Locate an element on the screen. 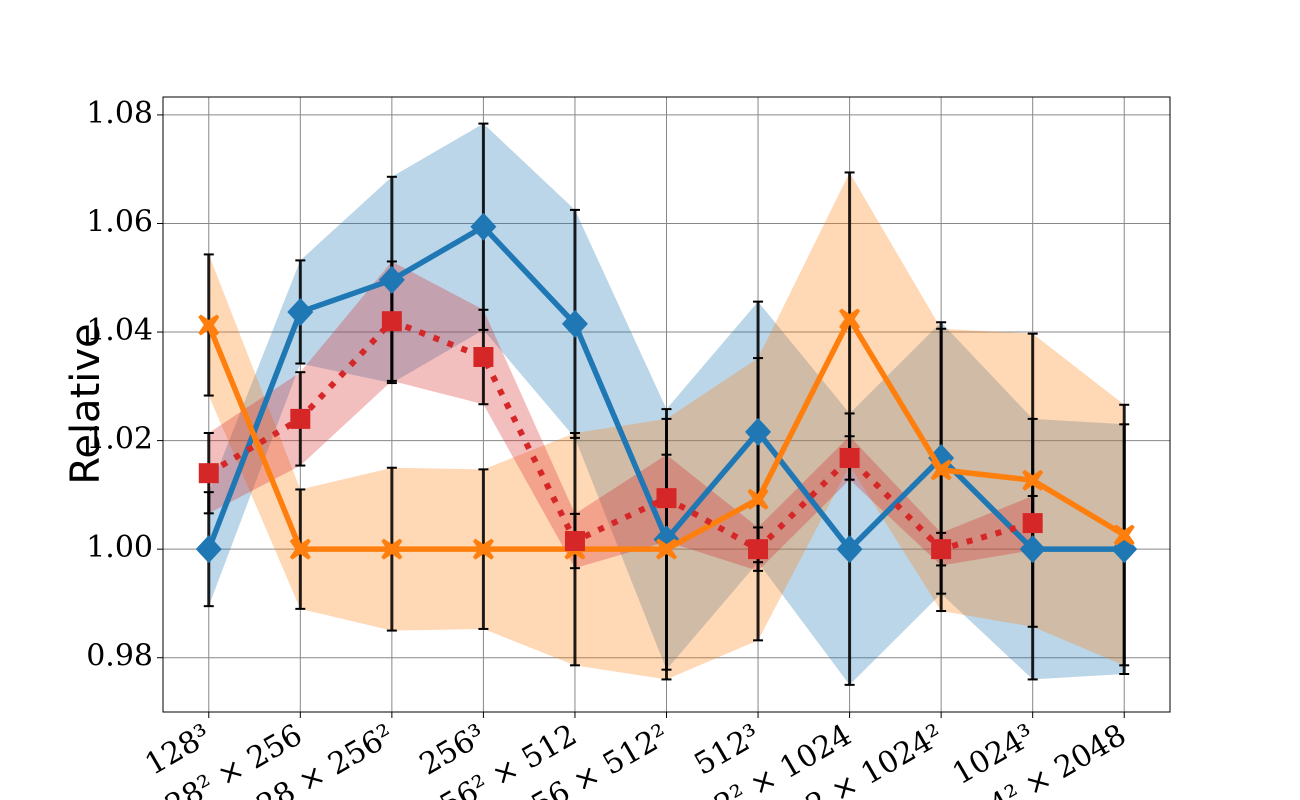 The width and height of the screenshot is (1300, 800). y-axis-label: Relative is located at coordinates (86, 403).